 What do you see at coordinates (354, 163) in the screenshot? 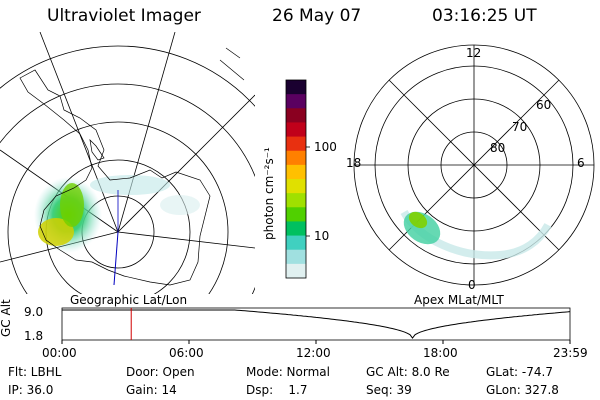
I see `mlt-18-label: 18` at bounding box center [354, 163].